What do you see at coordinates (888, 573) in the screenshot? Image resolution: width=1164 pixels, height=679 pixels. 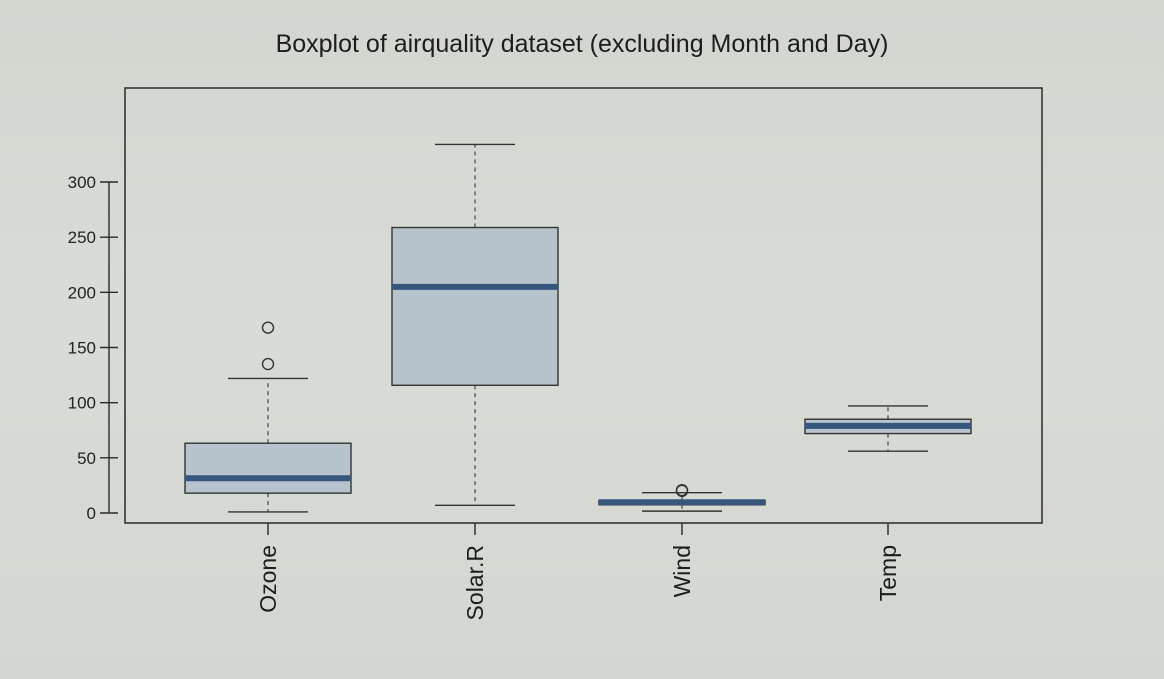 I see `x-tick-label: Temp` at bounding box center [888, 573].